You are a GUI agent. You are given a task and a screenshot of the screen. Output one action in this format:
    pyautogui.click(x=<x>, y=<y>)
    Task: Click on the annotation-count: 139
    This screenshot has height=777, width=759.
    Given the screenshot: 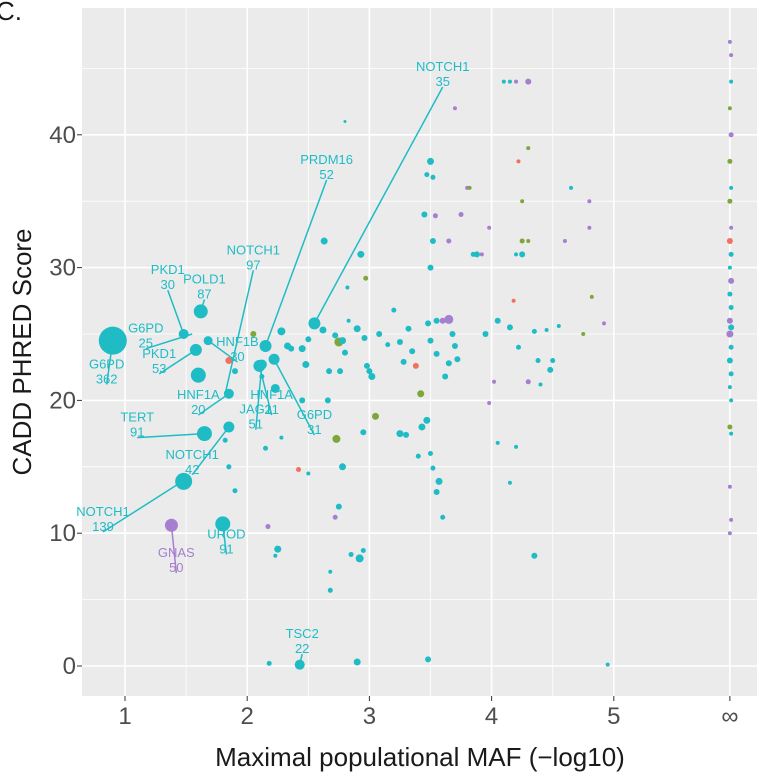 What is the action you would take?
    pyautogui.click(x=103, y=526)
    